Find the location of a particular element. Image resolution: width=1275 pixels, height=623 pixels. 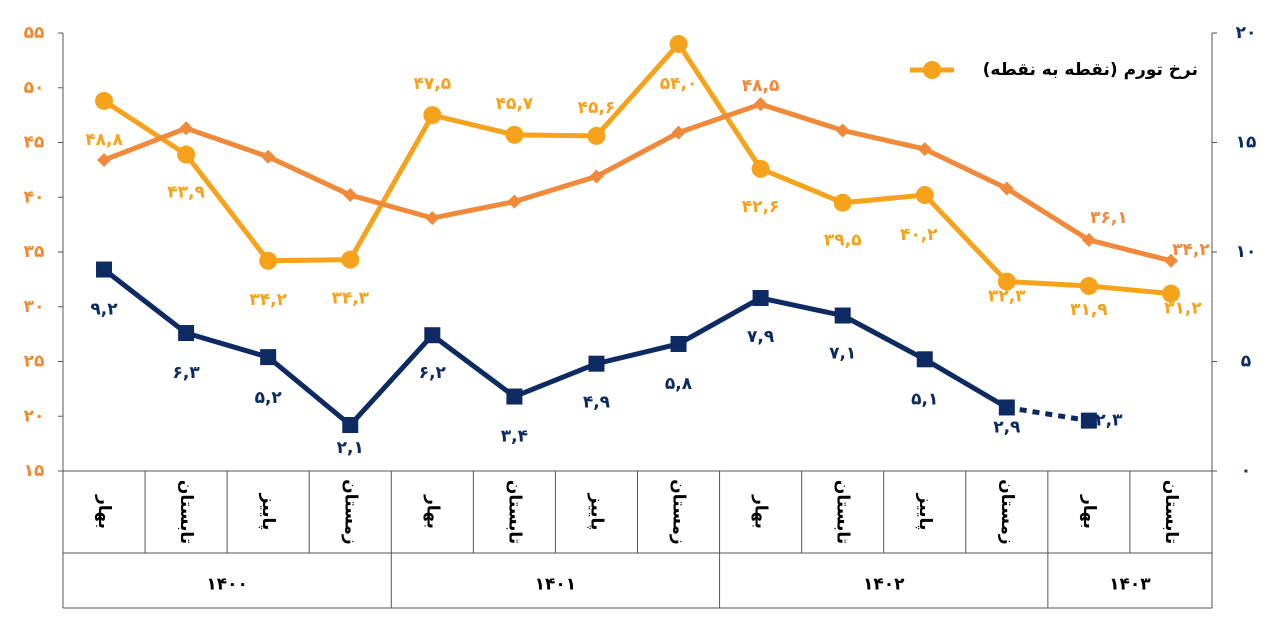

series-line is located at coordinates (1048, 414).